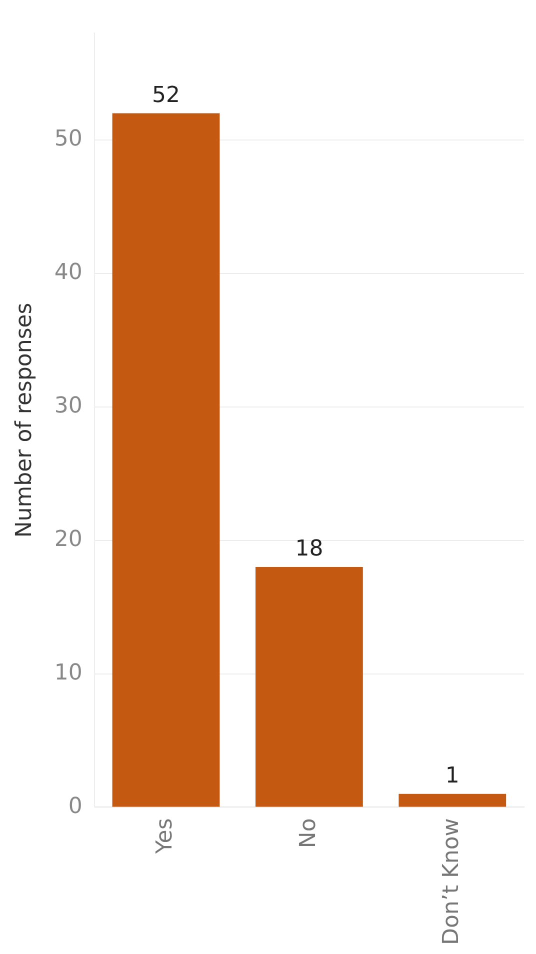 This screenshot has width=536, height=954. What do you see at coordinates (75, 806) in the screenshot?
I see `y-tick-label: 0` at bounding box center [75, 806].